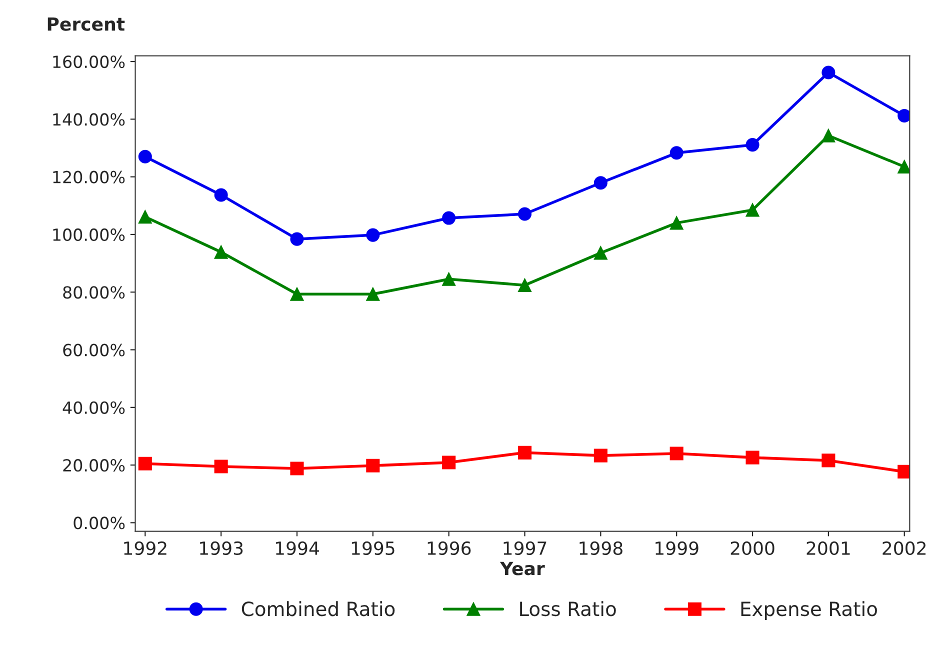 The height and width of the screenshot is (656, 933). What do you see at coordinates (94, 350) in the screenshot?
I see `y-tick-label: 60.00%` at bounding box center [94, 350].